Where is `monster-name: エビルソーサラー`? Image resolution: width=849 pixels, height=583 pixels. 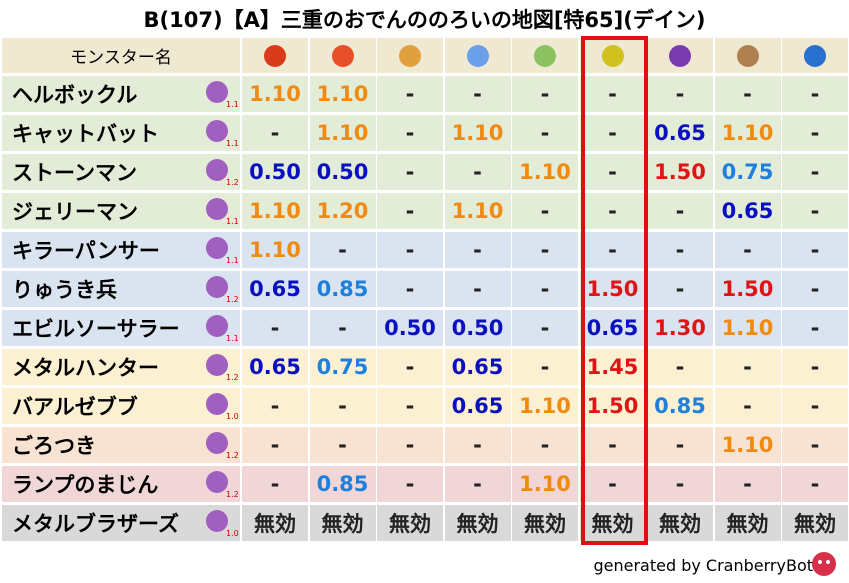
monster-name: エビルソーサラー is located at coordinates (121, 328).